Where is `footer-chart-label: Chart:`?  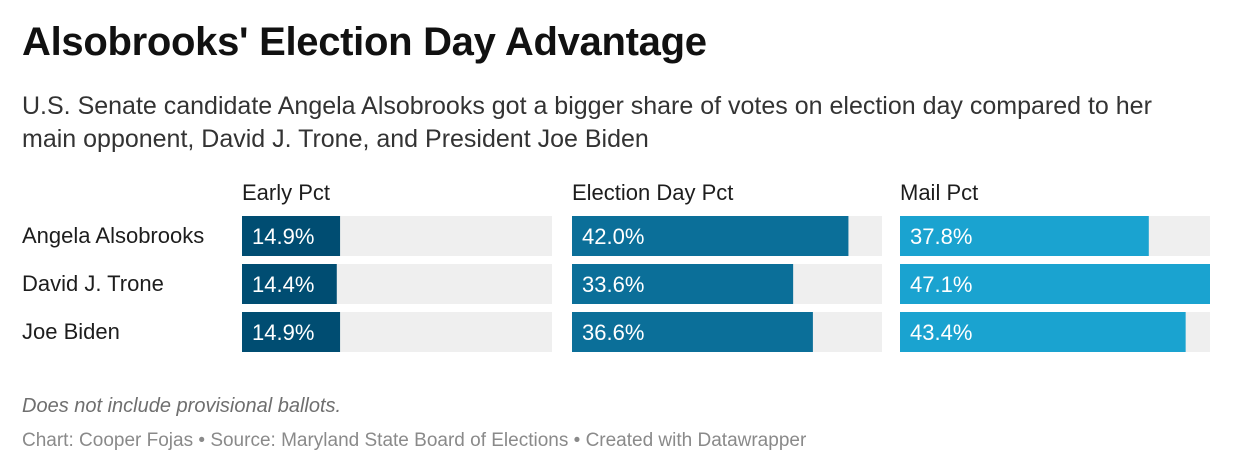
footer-chart-label: Chart: is located at coordinates (48, 440).